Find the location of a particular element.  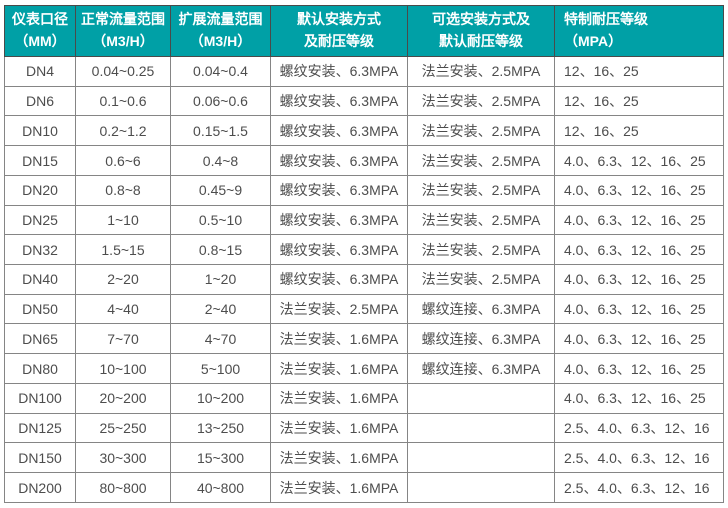

table-cell: 2~40 is located at coordinates (220, 309).